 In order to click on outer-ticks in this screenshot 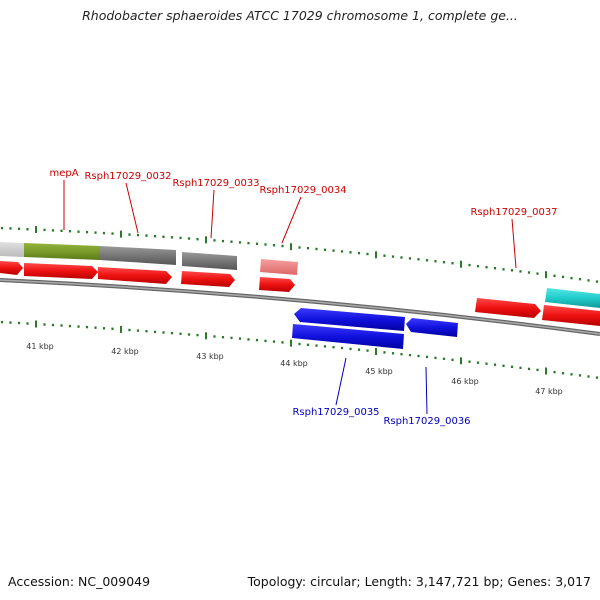, I will do `click(299, 254)`.